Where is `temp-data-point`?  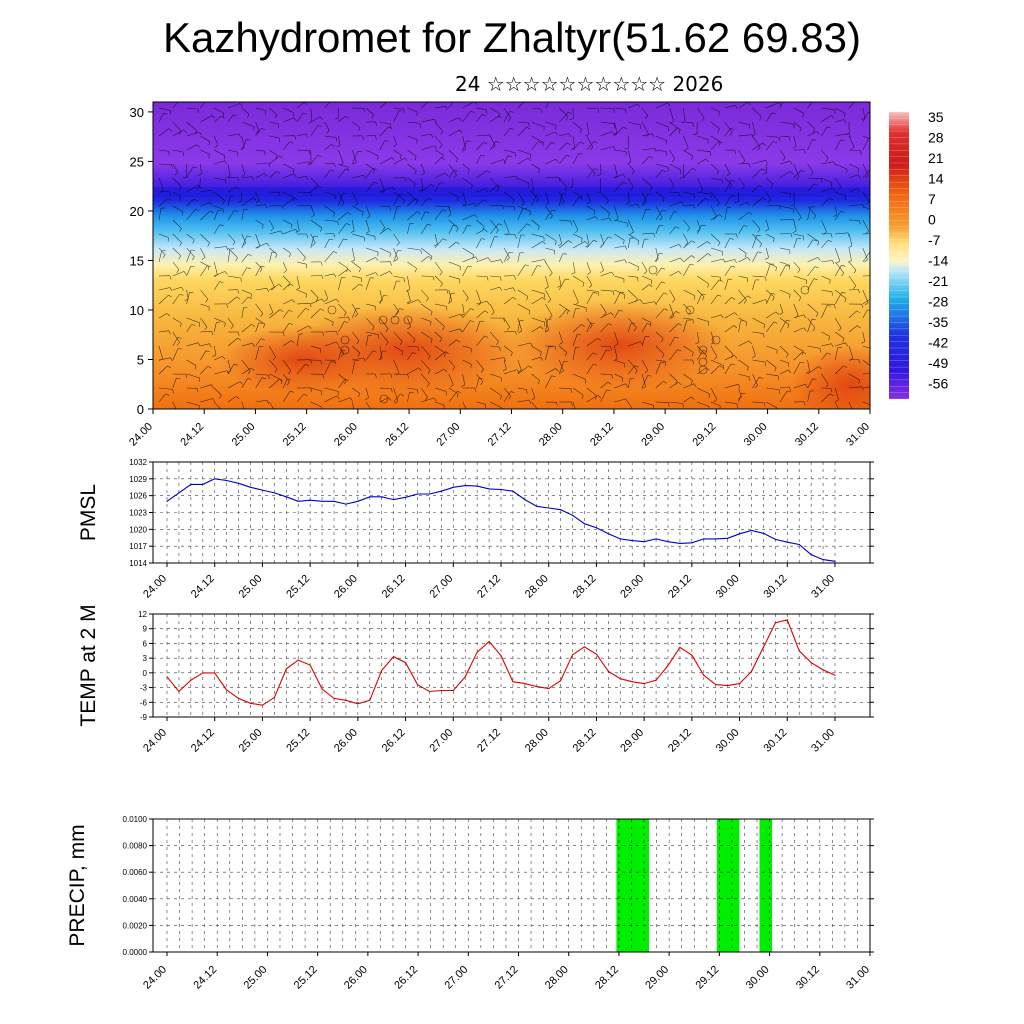 temp-data-point is located at coordinates (751, 671).